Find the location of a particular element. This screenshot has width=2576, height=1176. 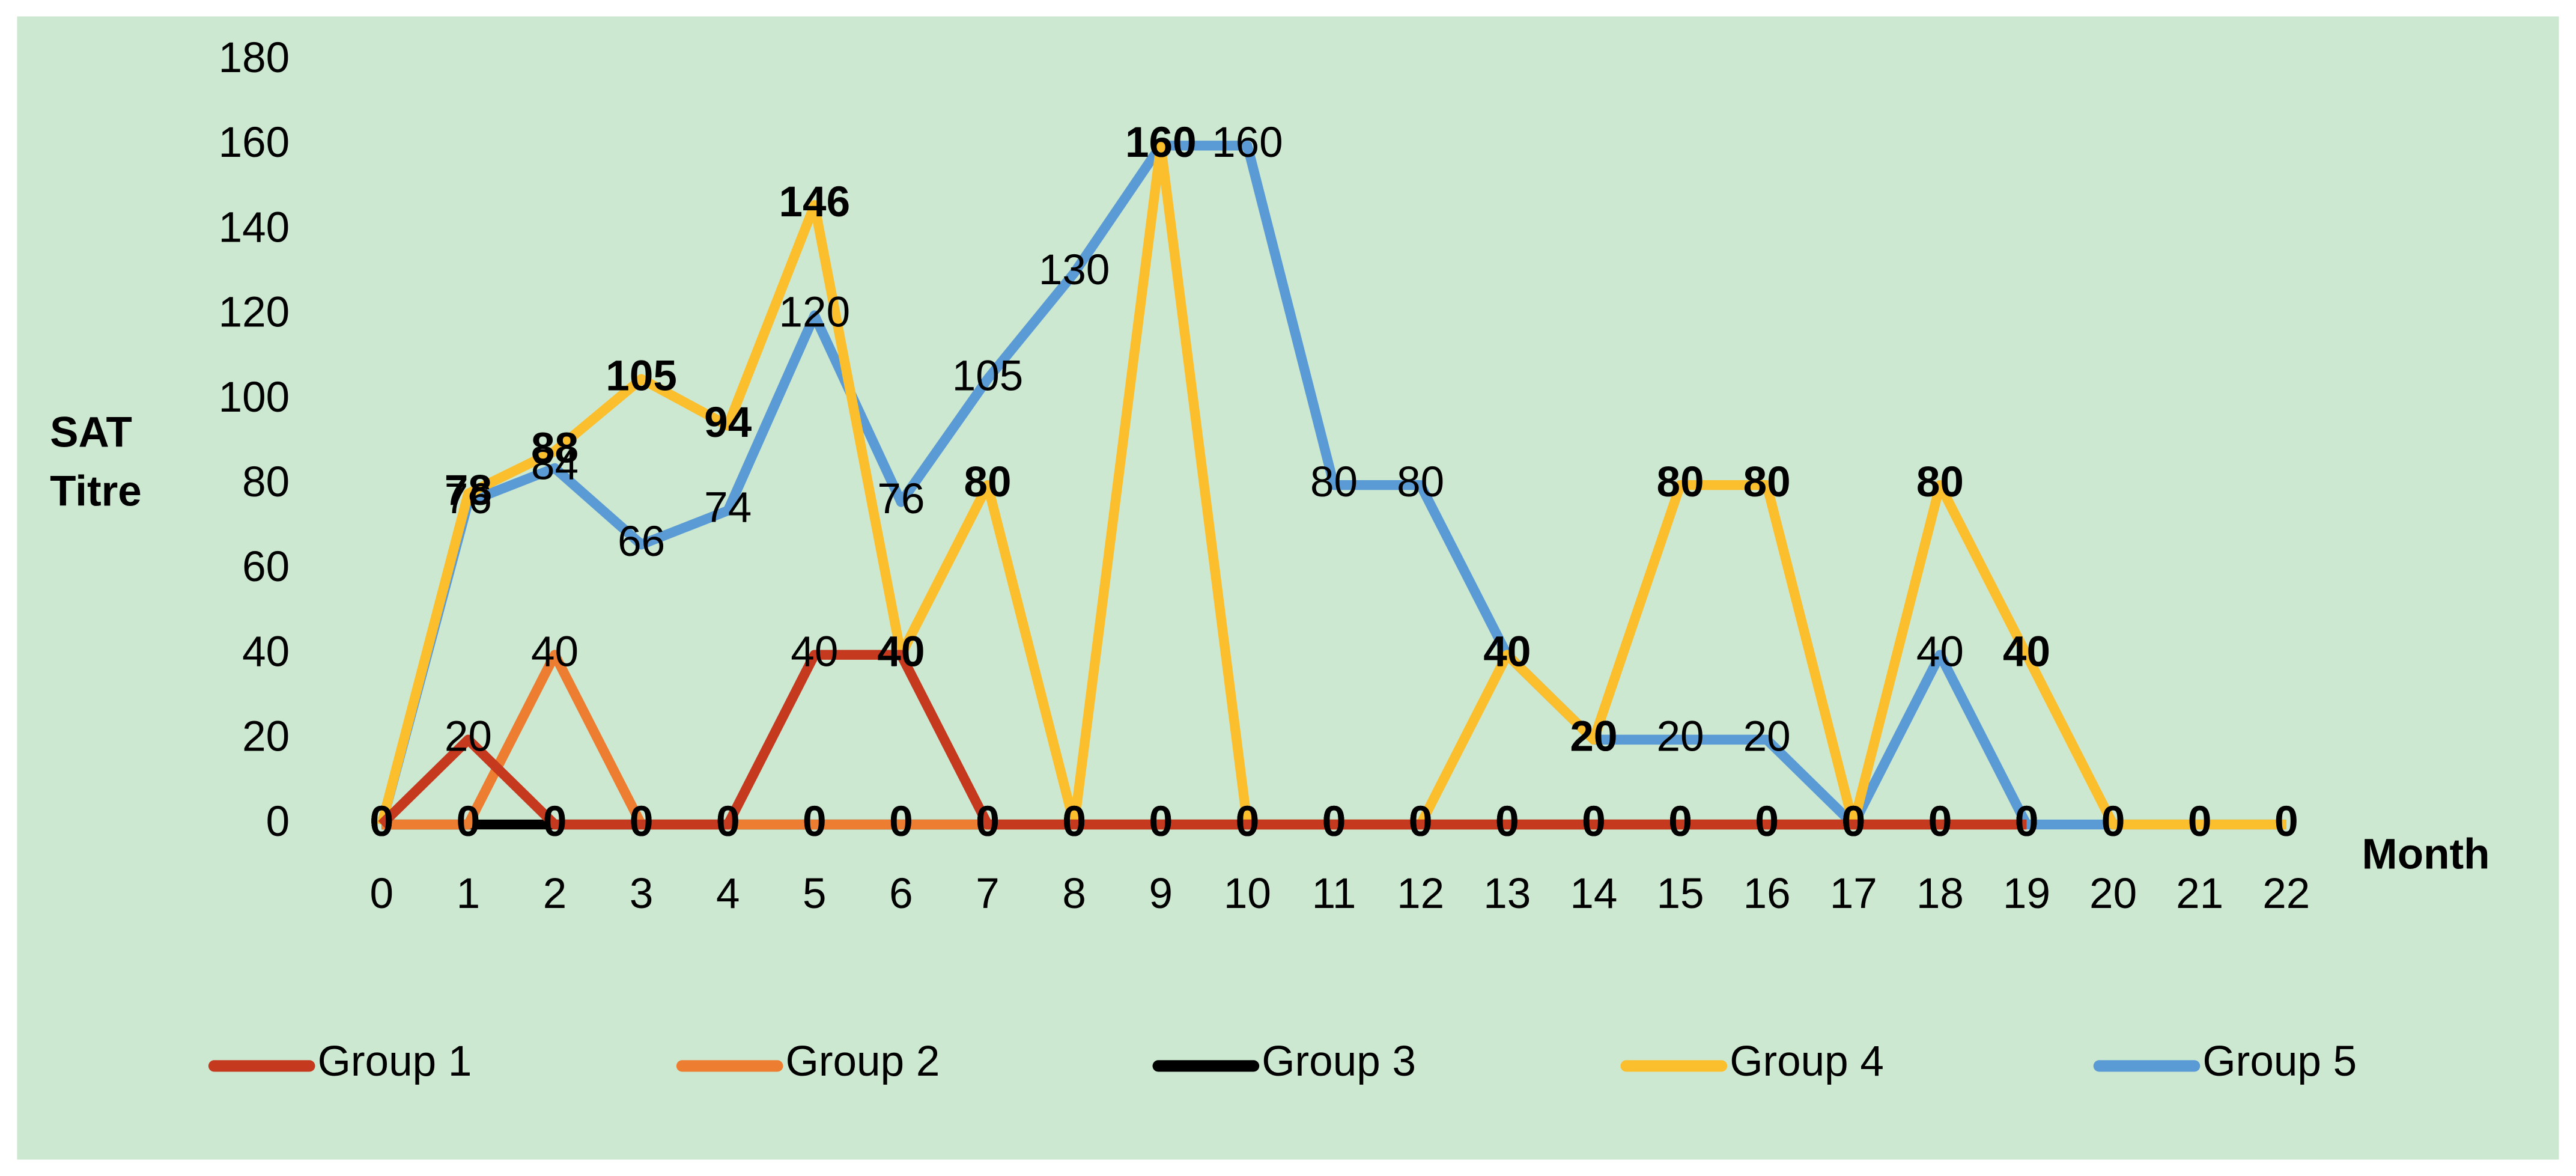

data-label: 146 is located at coordinates (815, 202).